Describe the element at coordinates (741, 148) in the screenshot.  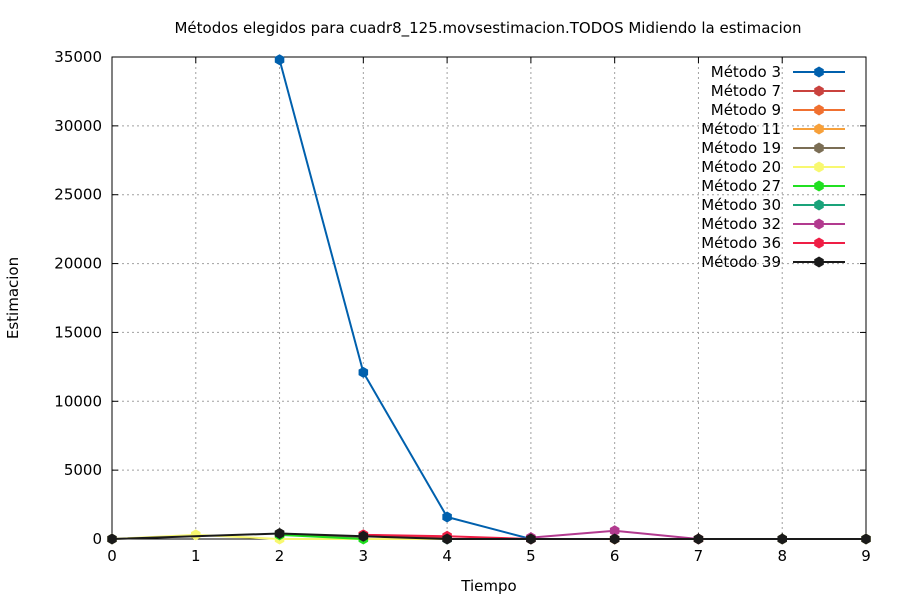
I see `legend-label: Método 19` at that location.